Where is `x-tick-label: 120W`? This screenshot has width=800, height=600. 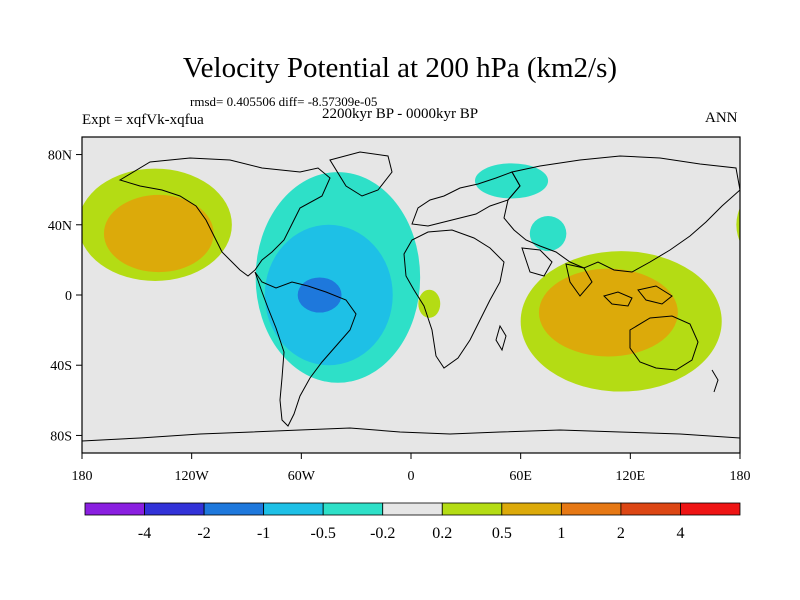 x-tick-label: 120W is located at coordinates (192, 476).